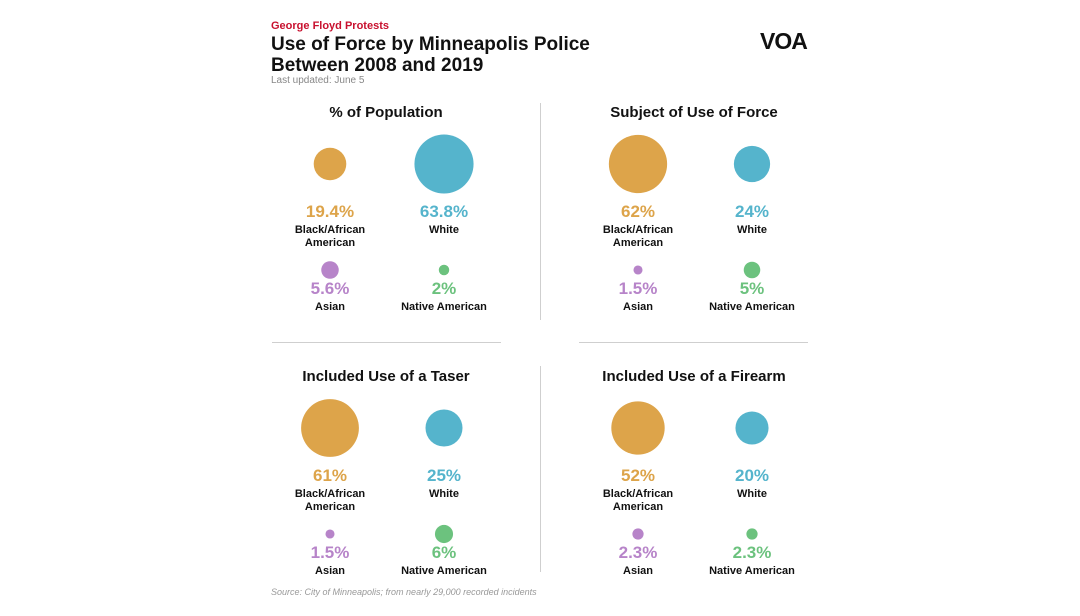  I want to click on value-label-white: 63.8%, so click(444, 211).